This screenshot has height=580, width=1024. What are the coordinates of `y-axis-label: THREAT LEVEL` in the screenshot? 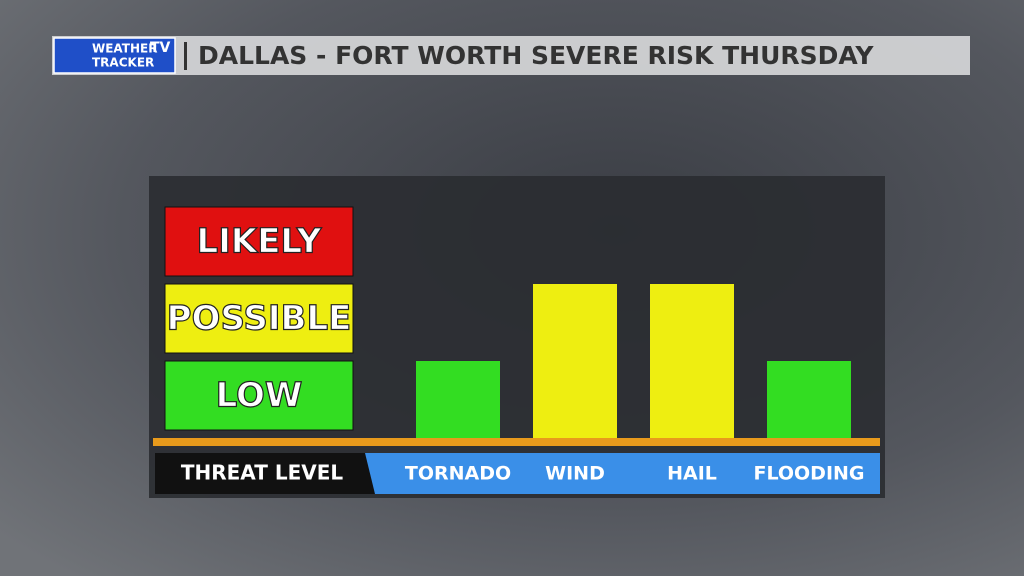 It's located at (262, 473).